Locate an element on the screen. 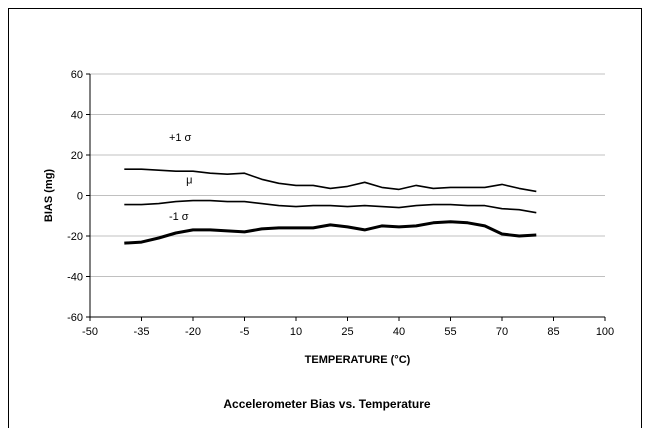 This screenshot has width=654, height=428. x-tick-label: 100 is located at coordinates (605, 332).